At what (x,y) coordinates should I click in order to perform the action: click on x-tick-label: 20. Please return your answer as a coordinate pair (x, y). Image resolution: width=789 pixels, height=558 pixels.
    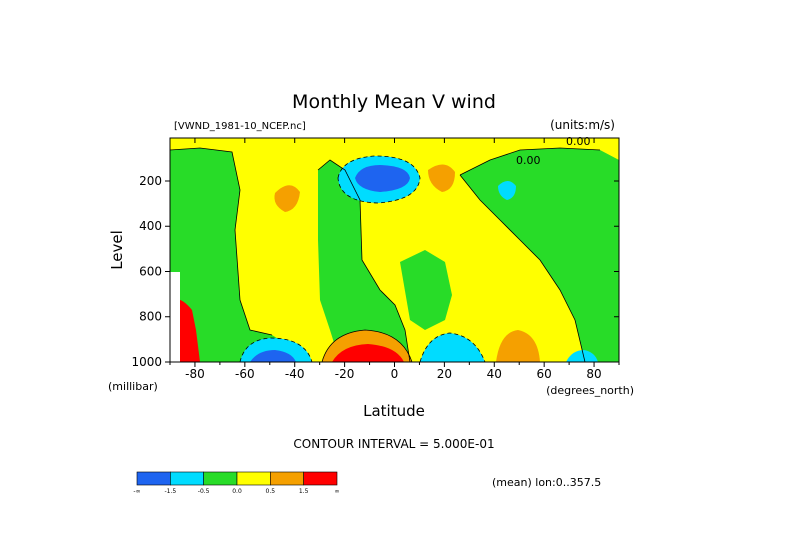
    Looking at the image, I should click on (444, 374).